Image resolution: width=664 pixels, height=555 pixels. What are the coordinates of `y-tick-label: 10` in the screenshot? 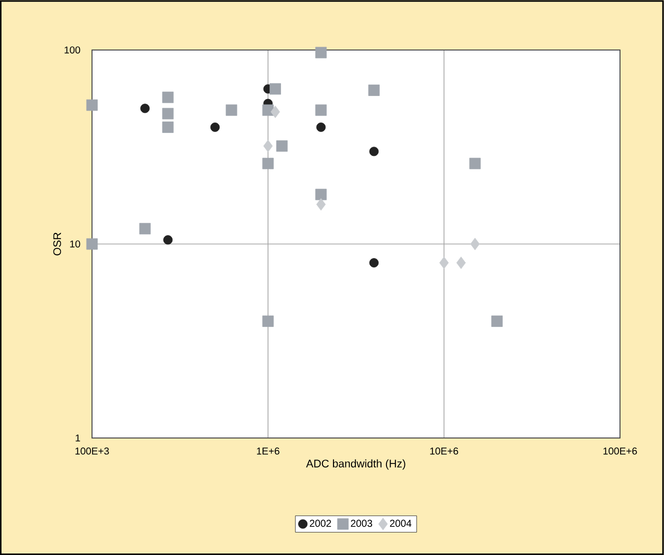 It's located at (75, 244).